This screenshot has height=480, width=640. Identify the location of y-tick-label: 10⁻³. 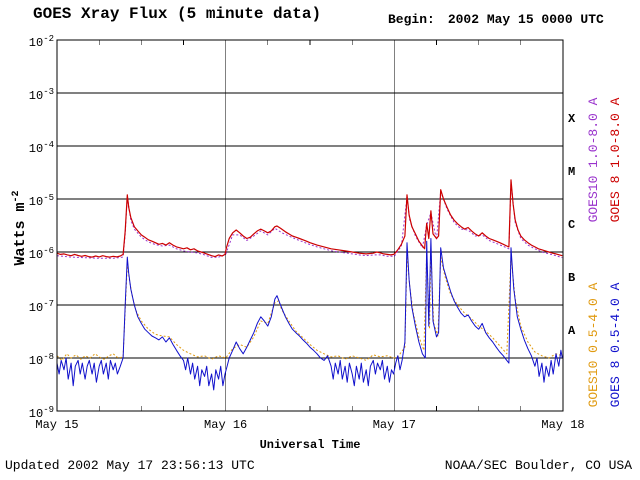
(41, 95).